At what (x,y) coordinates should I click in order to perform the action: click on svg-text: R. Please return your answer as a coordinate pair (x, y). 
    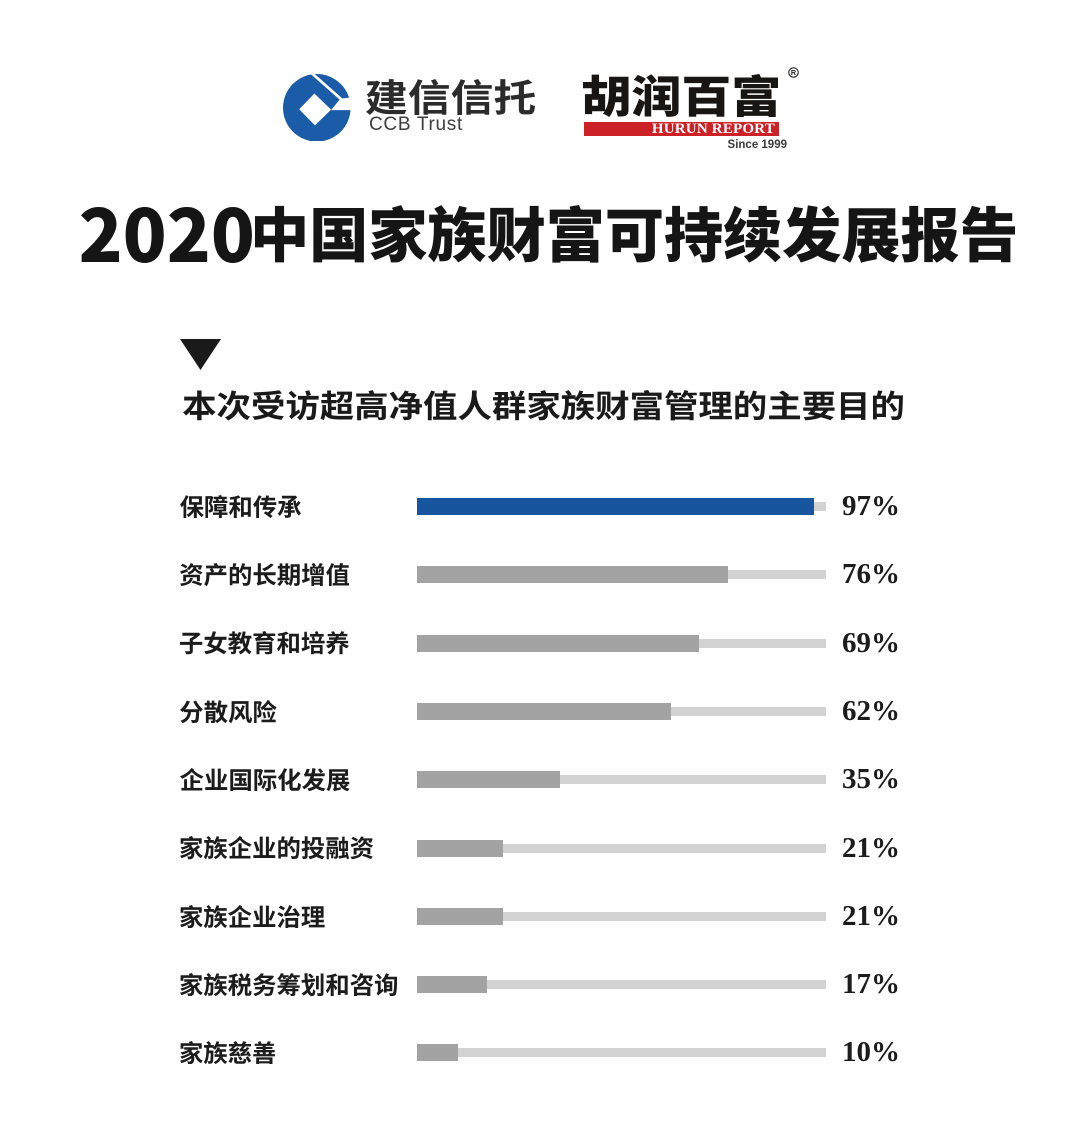
    Looking at the image, I should click on (794, 73).